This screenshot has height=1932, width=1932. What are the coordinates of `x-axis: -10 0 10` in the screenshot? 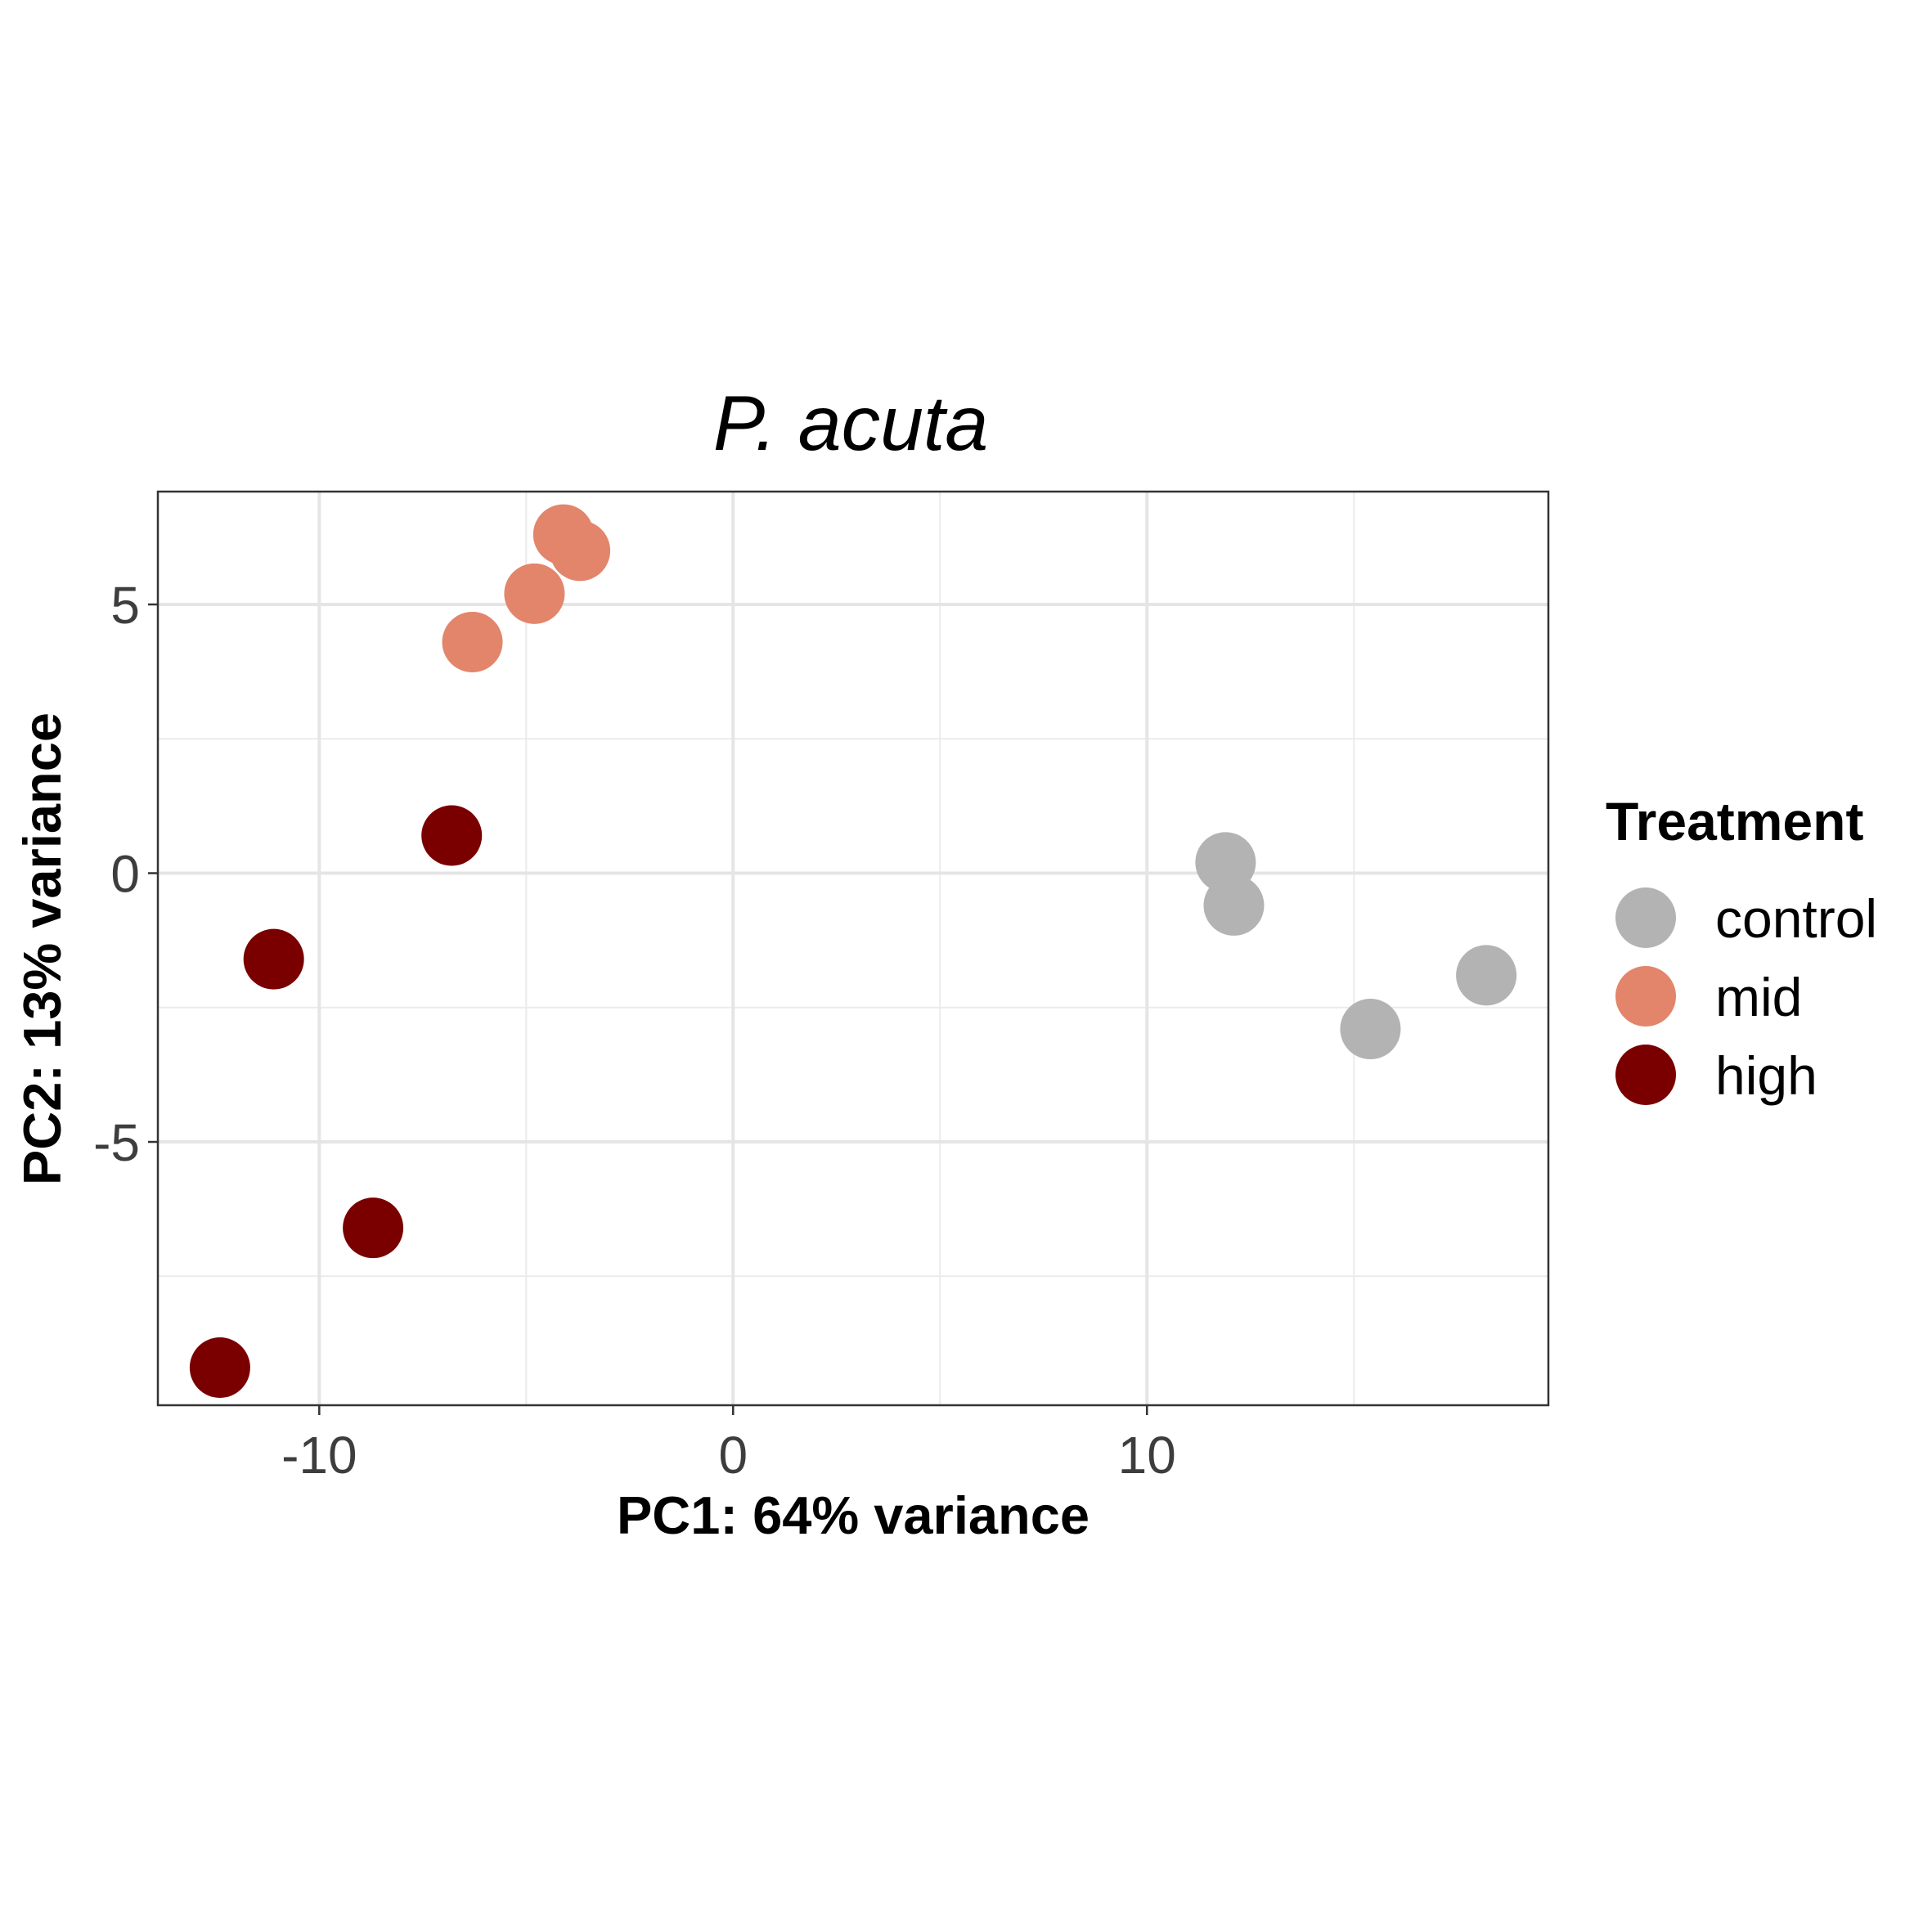 It's located at (729, 1445).